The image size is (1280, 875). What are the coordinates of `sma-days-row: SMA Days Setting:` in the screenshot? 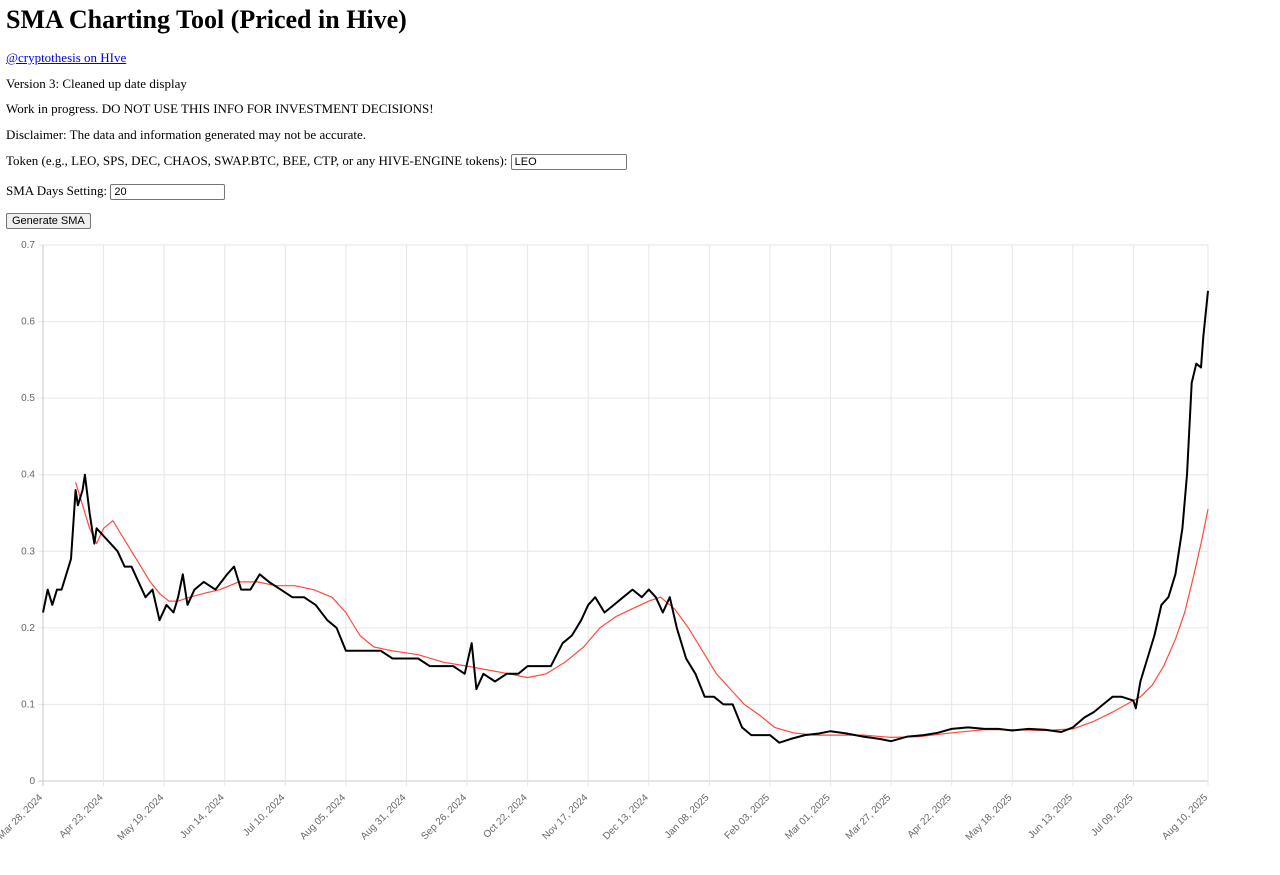 It's located at (116, 192).